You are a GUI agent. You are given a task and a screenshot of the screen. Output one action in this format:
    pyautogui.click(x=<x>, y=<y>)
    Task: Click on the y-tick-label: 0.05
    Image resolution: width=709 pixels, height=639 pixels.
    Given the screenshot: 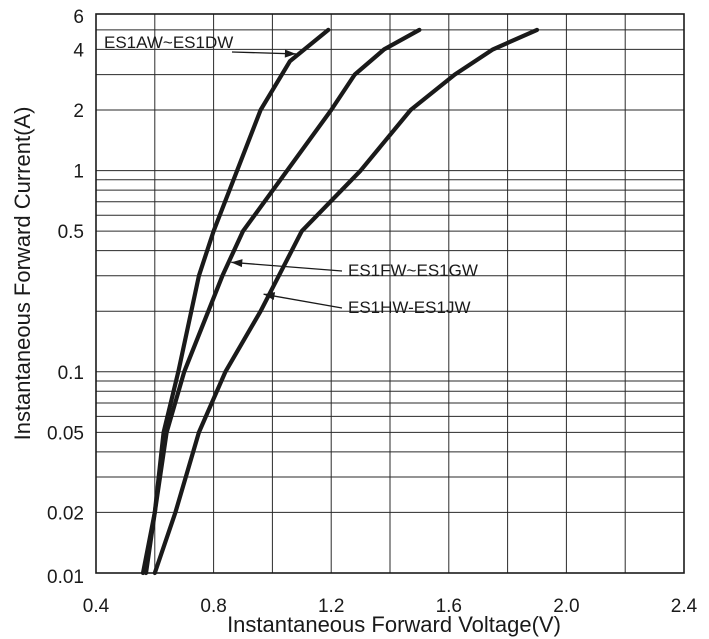 What is the action you would take?
    pyautogui.click(x=65, y=433)
    